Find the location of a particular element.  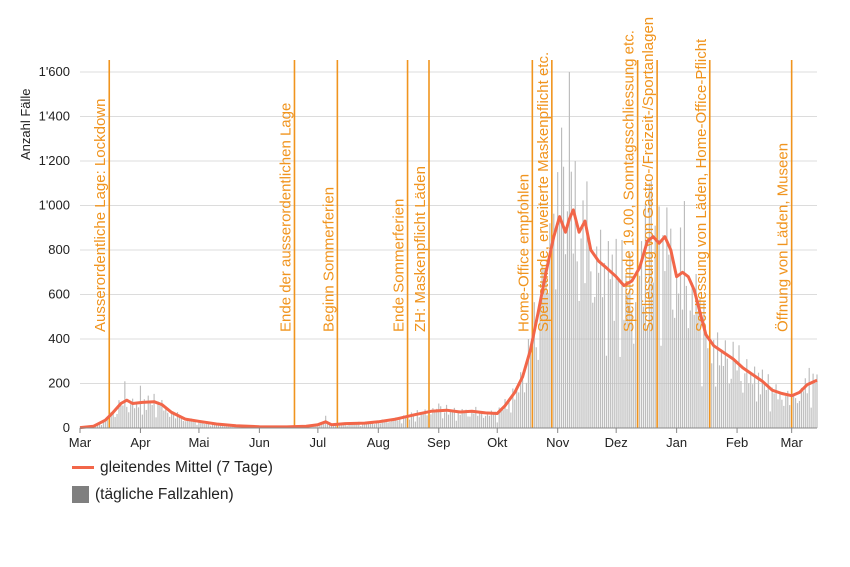

x-tick-label: Aug is located at coordinates (378, 442).